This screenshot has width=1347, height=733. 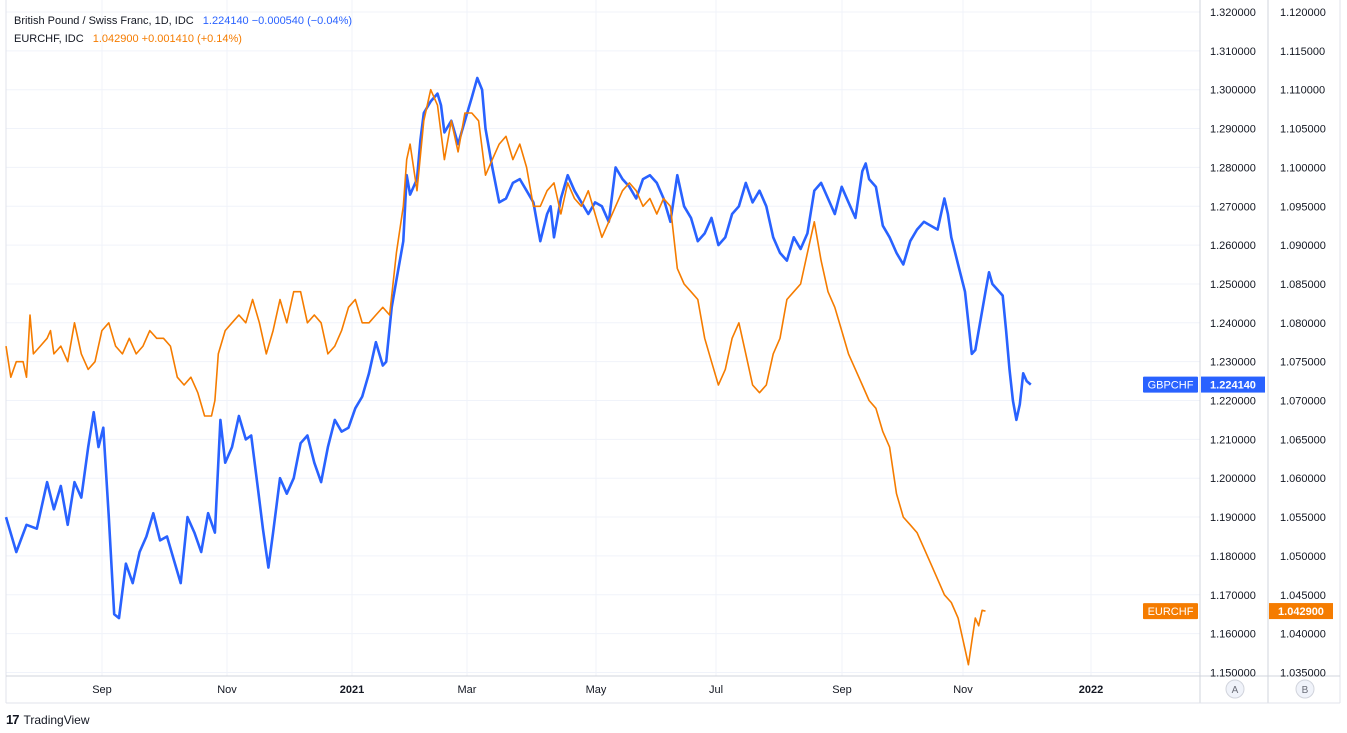 What do you see at coordinates (1233, 246) in the screenshot?
I see `price-tick-a: 1.260000` at bounding box center [1233, 246].